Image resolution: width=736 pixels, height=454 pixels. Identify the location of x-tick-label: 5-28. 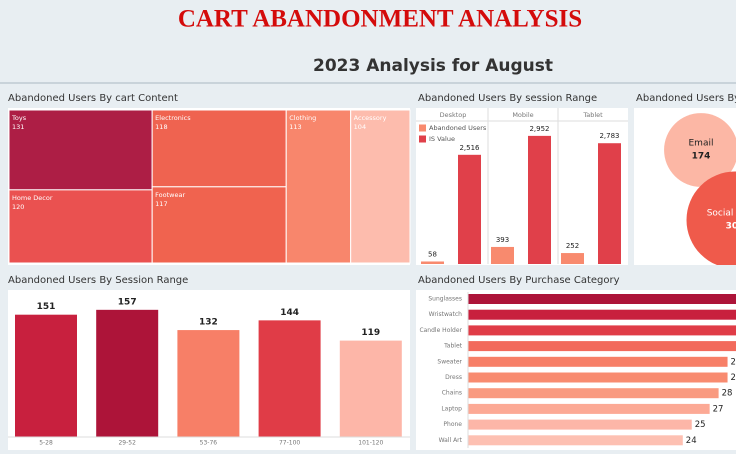
(46, 443).